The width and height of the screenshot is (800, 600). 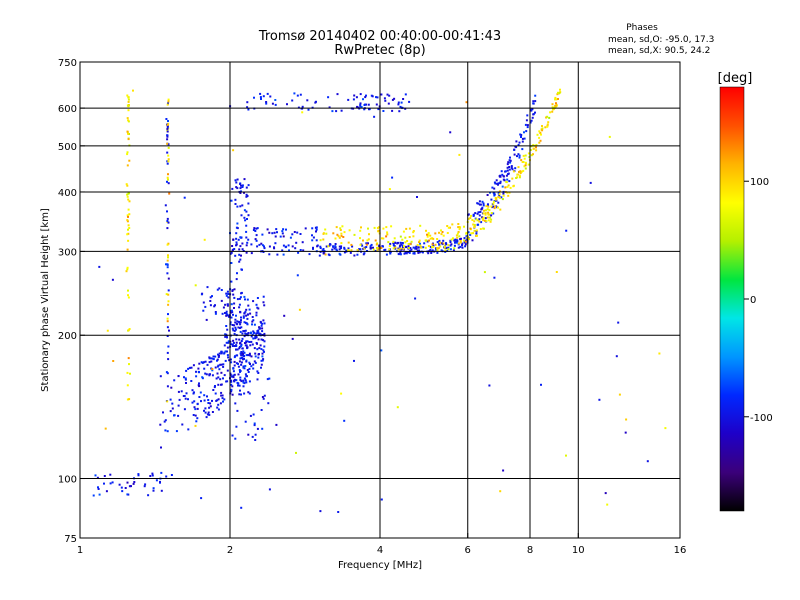 I want to click on y-tick-label: 300, so click(x=67, y=252).